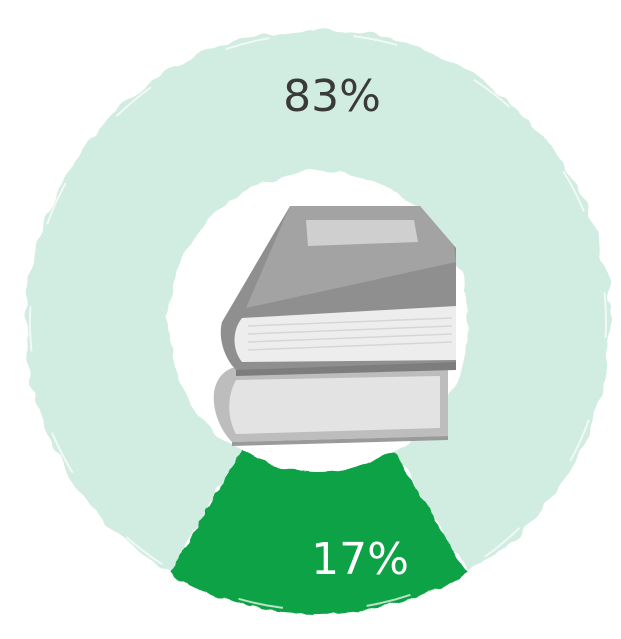 This screenshot has height=639, width=621. I want to click on books-icon, so click(334, 326).